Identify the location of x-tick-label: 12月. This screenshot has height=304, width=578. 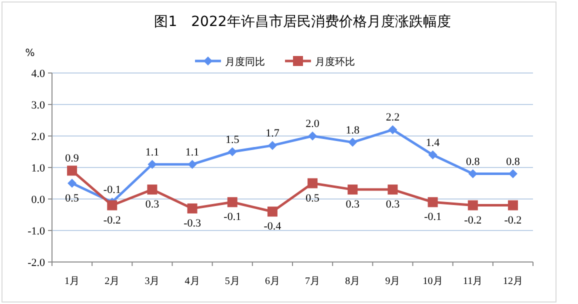
(512, 281).